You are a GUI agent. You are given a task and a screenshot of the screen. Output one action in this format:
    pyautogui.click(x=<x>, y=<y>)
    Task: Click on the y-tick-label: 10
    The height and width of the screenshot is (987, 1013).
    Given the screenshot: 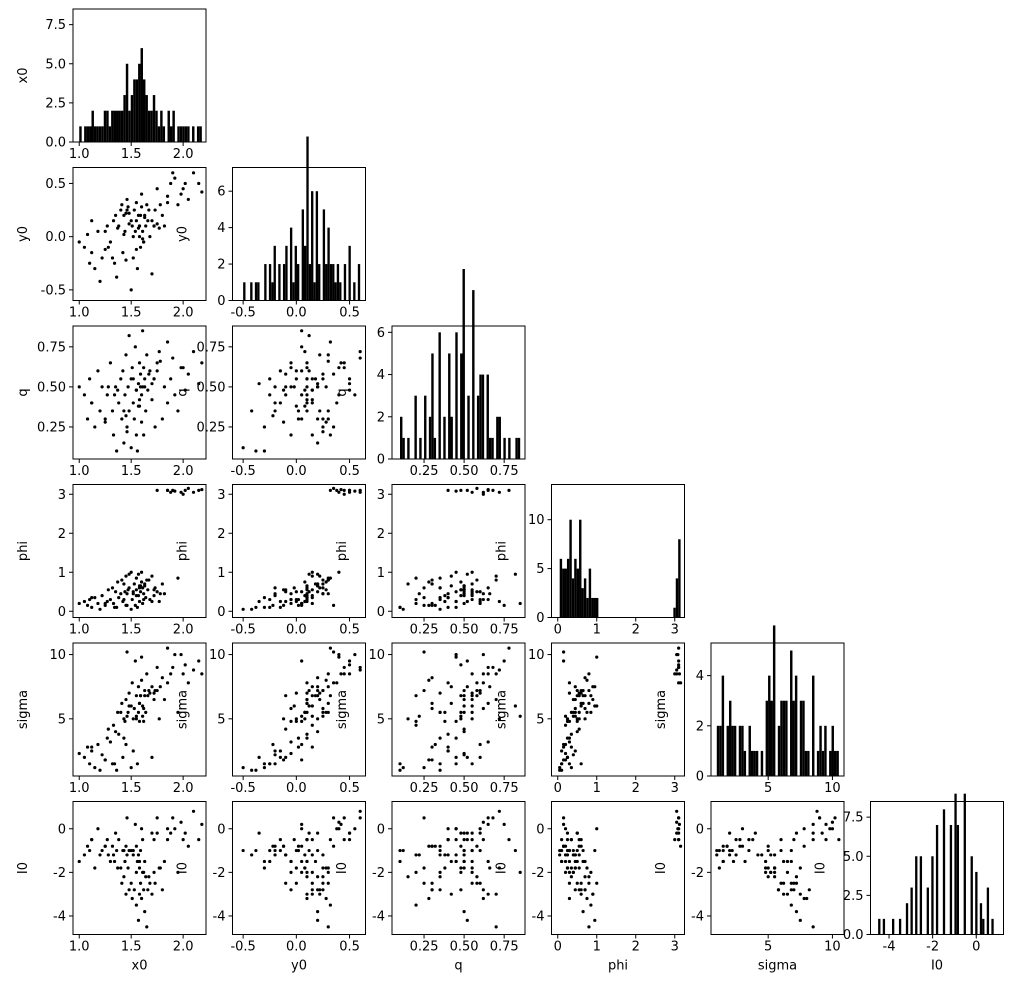 What is the action you would take?
    pyautogui.click(x=536, y=655)
    